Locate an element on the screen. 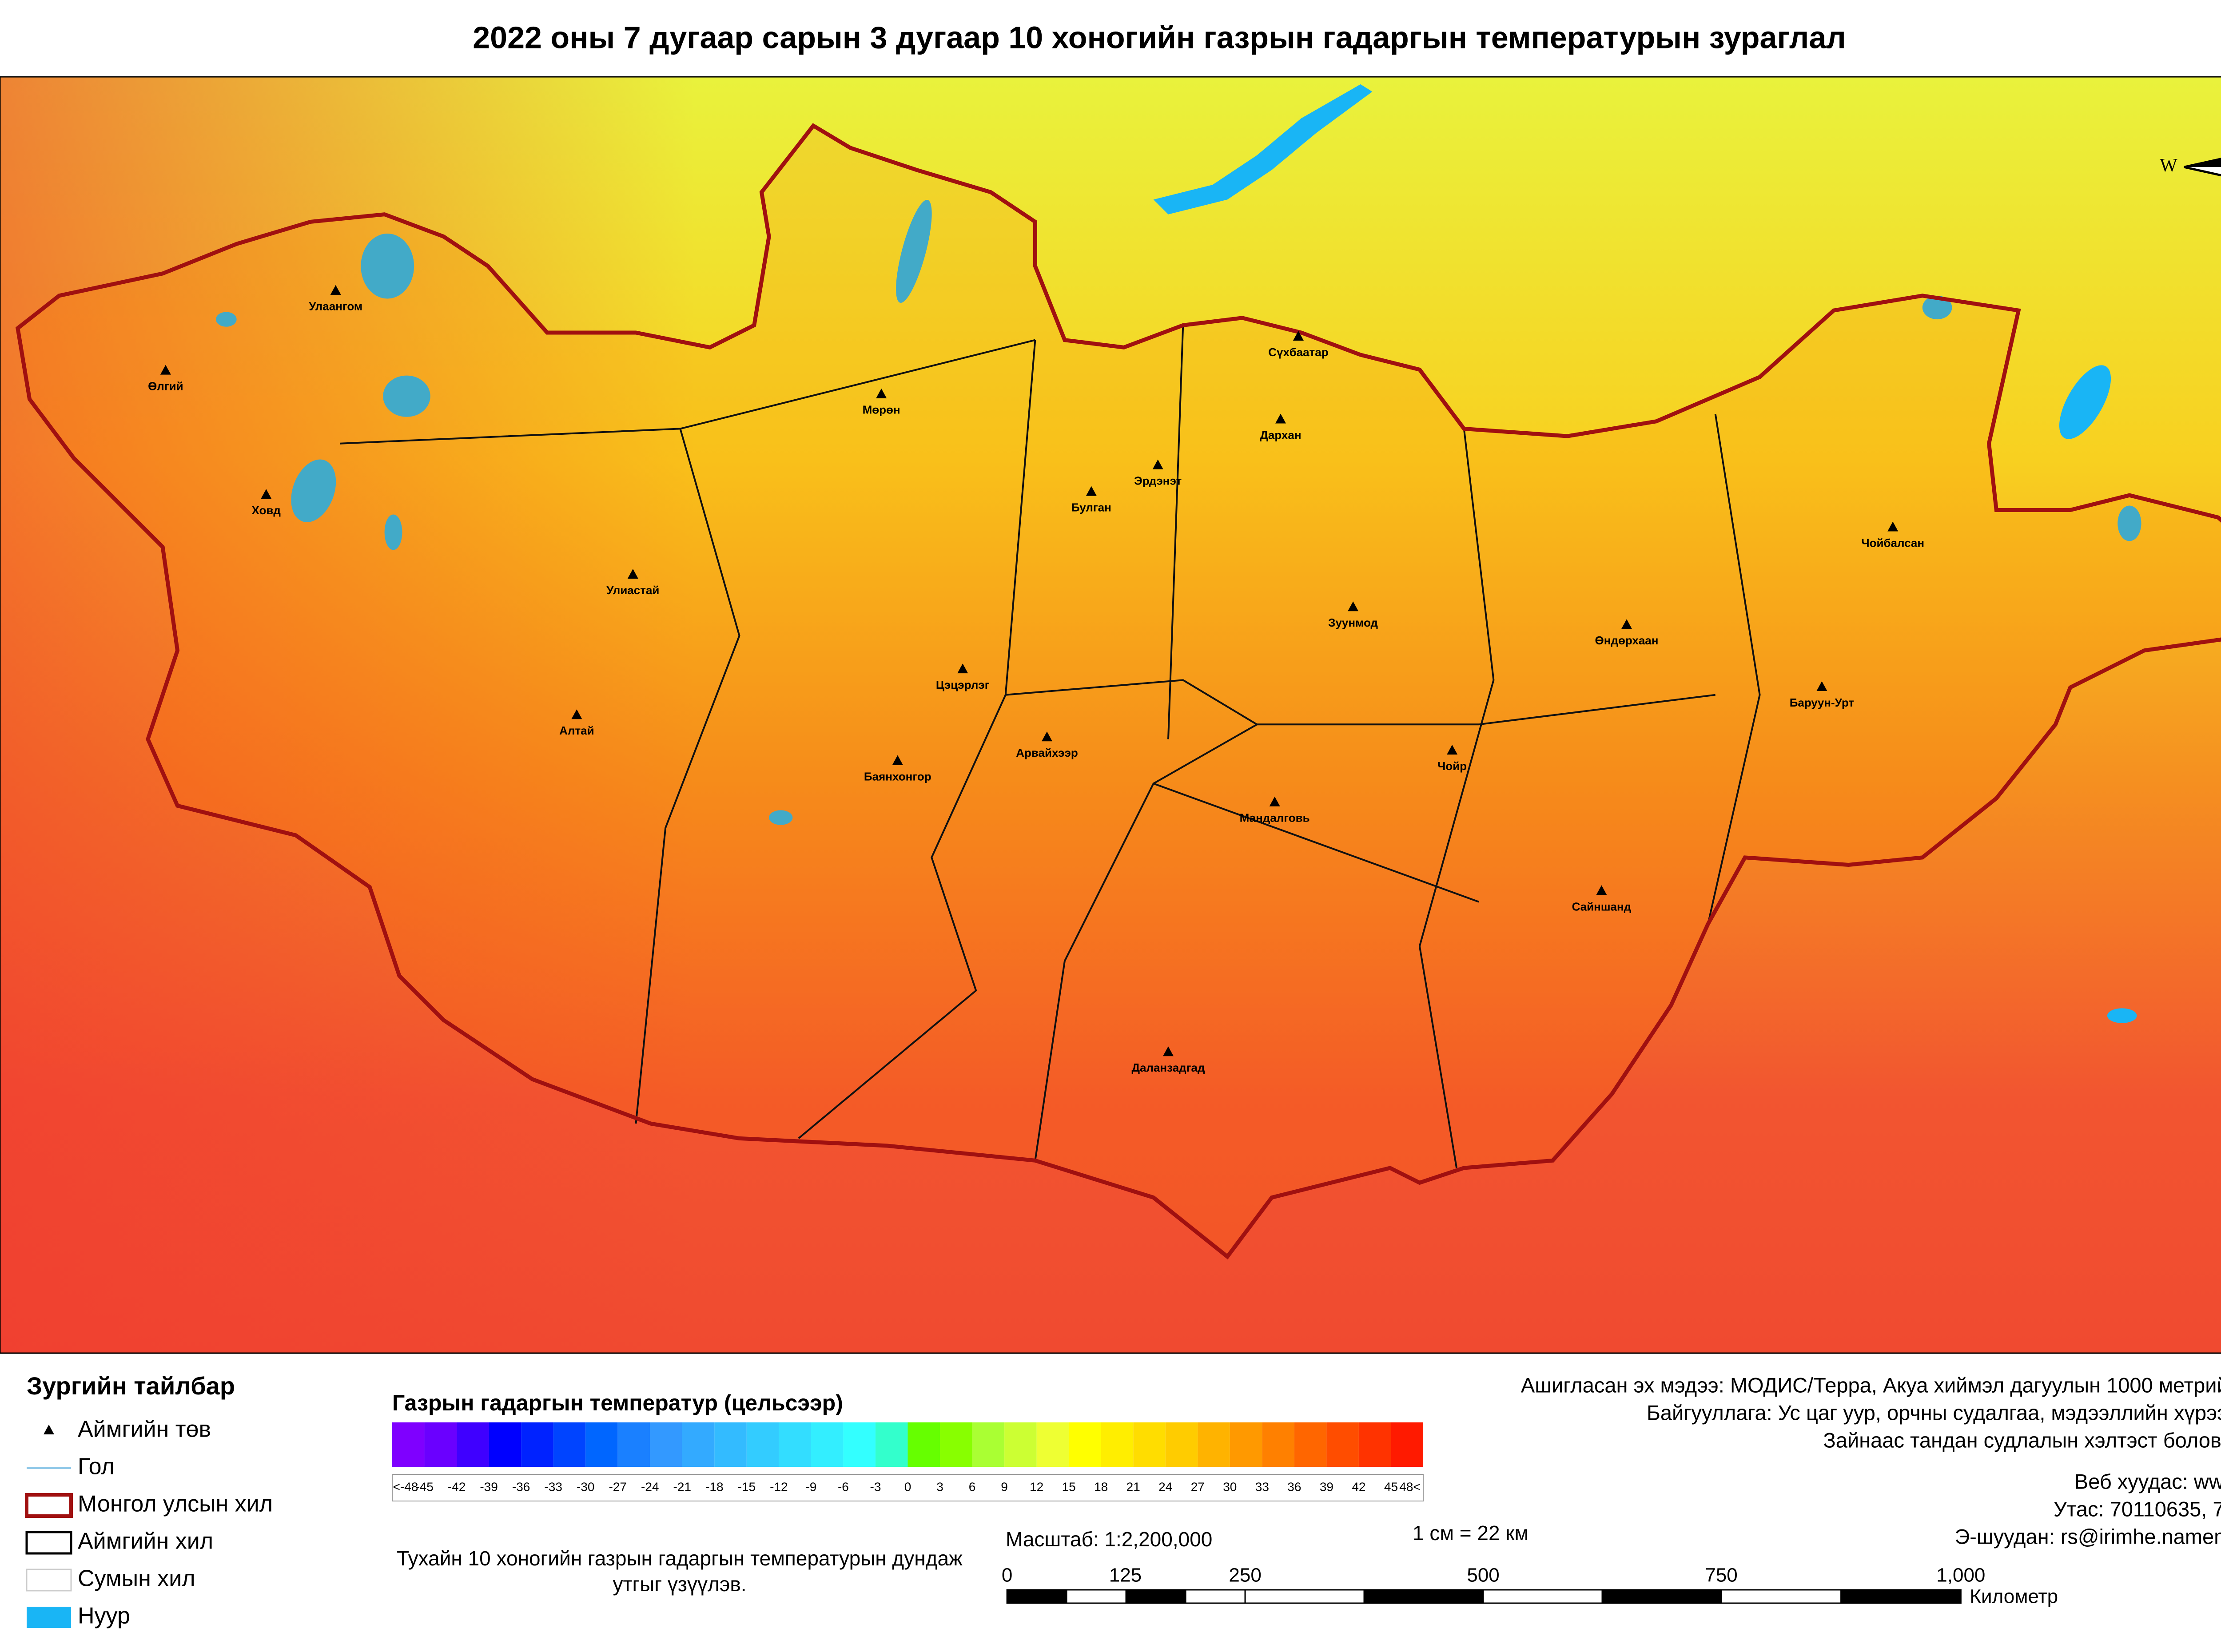 Image resolution: width=2221 pixels, height=1652 pixels. colorbar-label: 12 is located at coordinates (1036, 1486).